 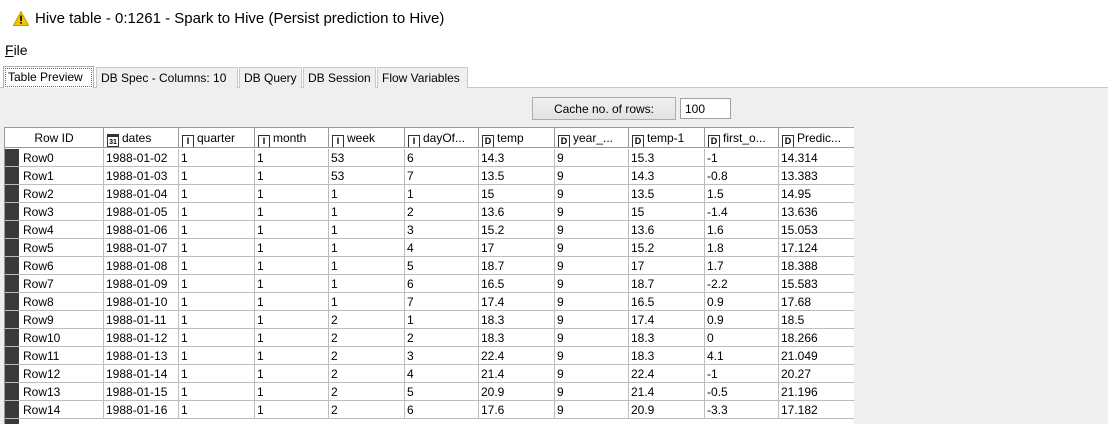 I want to click on menu-file: File, so click(x=16, y=50).